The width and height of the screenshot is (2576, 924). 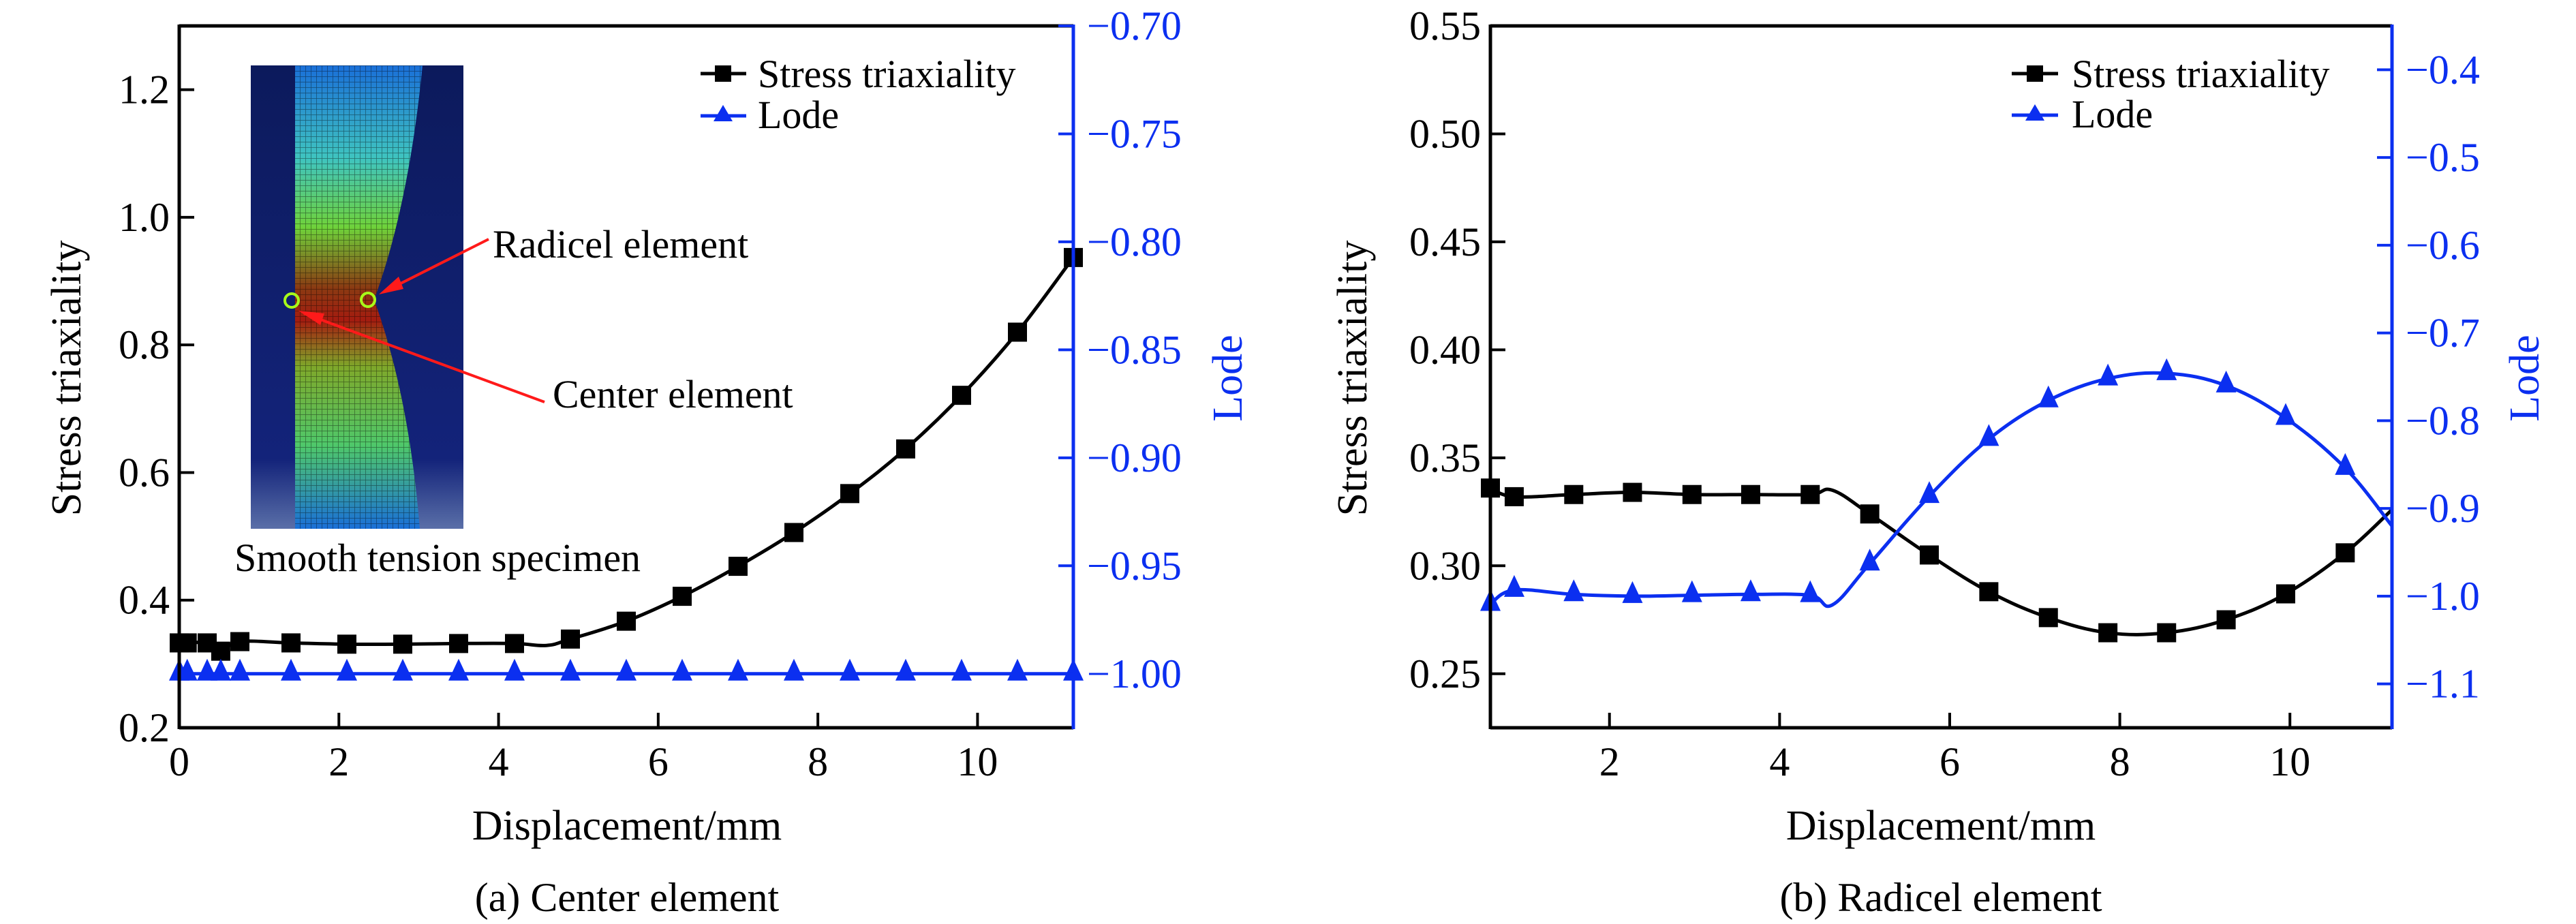 I want to click on y-tick-label: 0.8, so click(x=144, y=344).